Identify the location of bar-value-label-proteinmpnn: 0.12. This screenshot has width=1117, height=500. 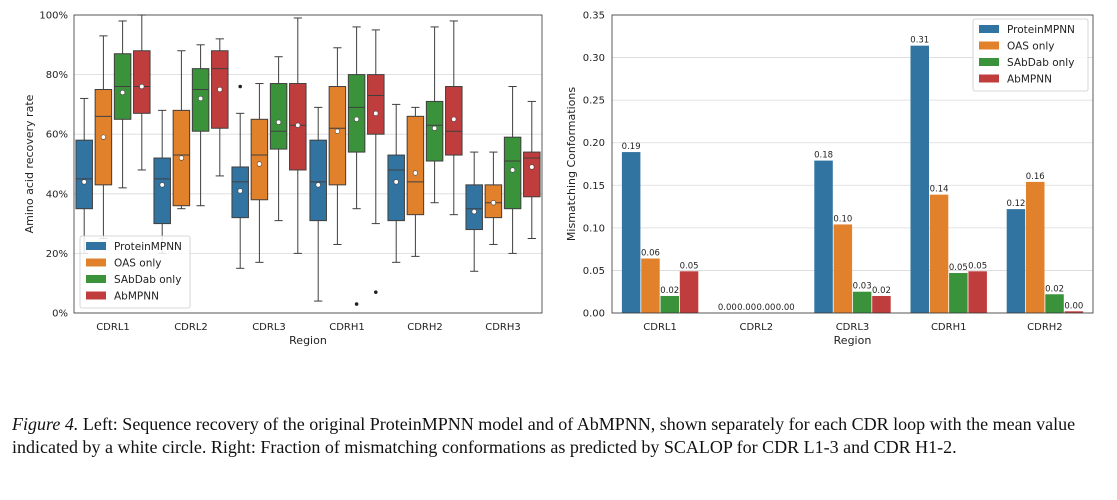
(1015, 204).